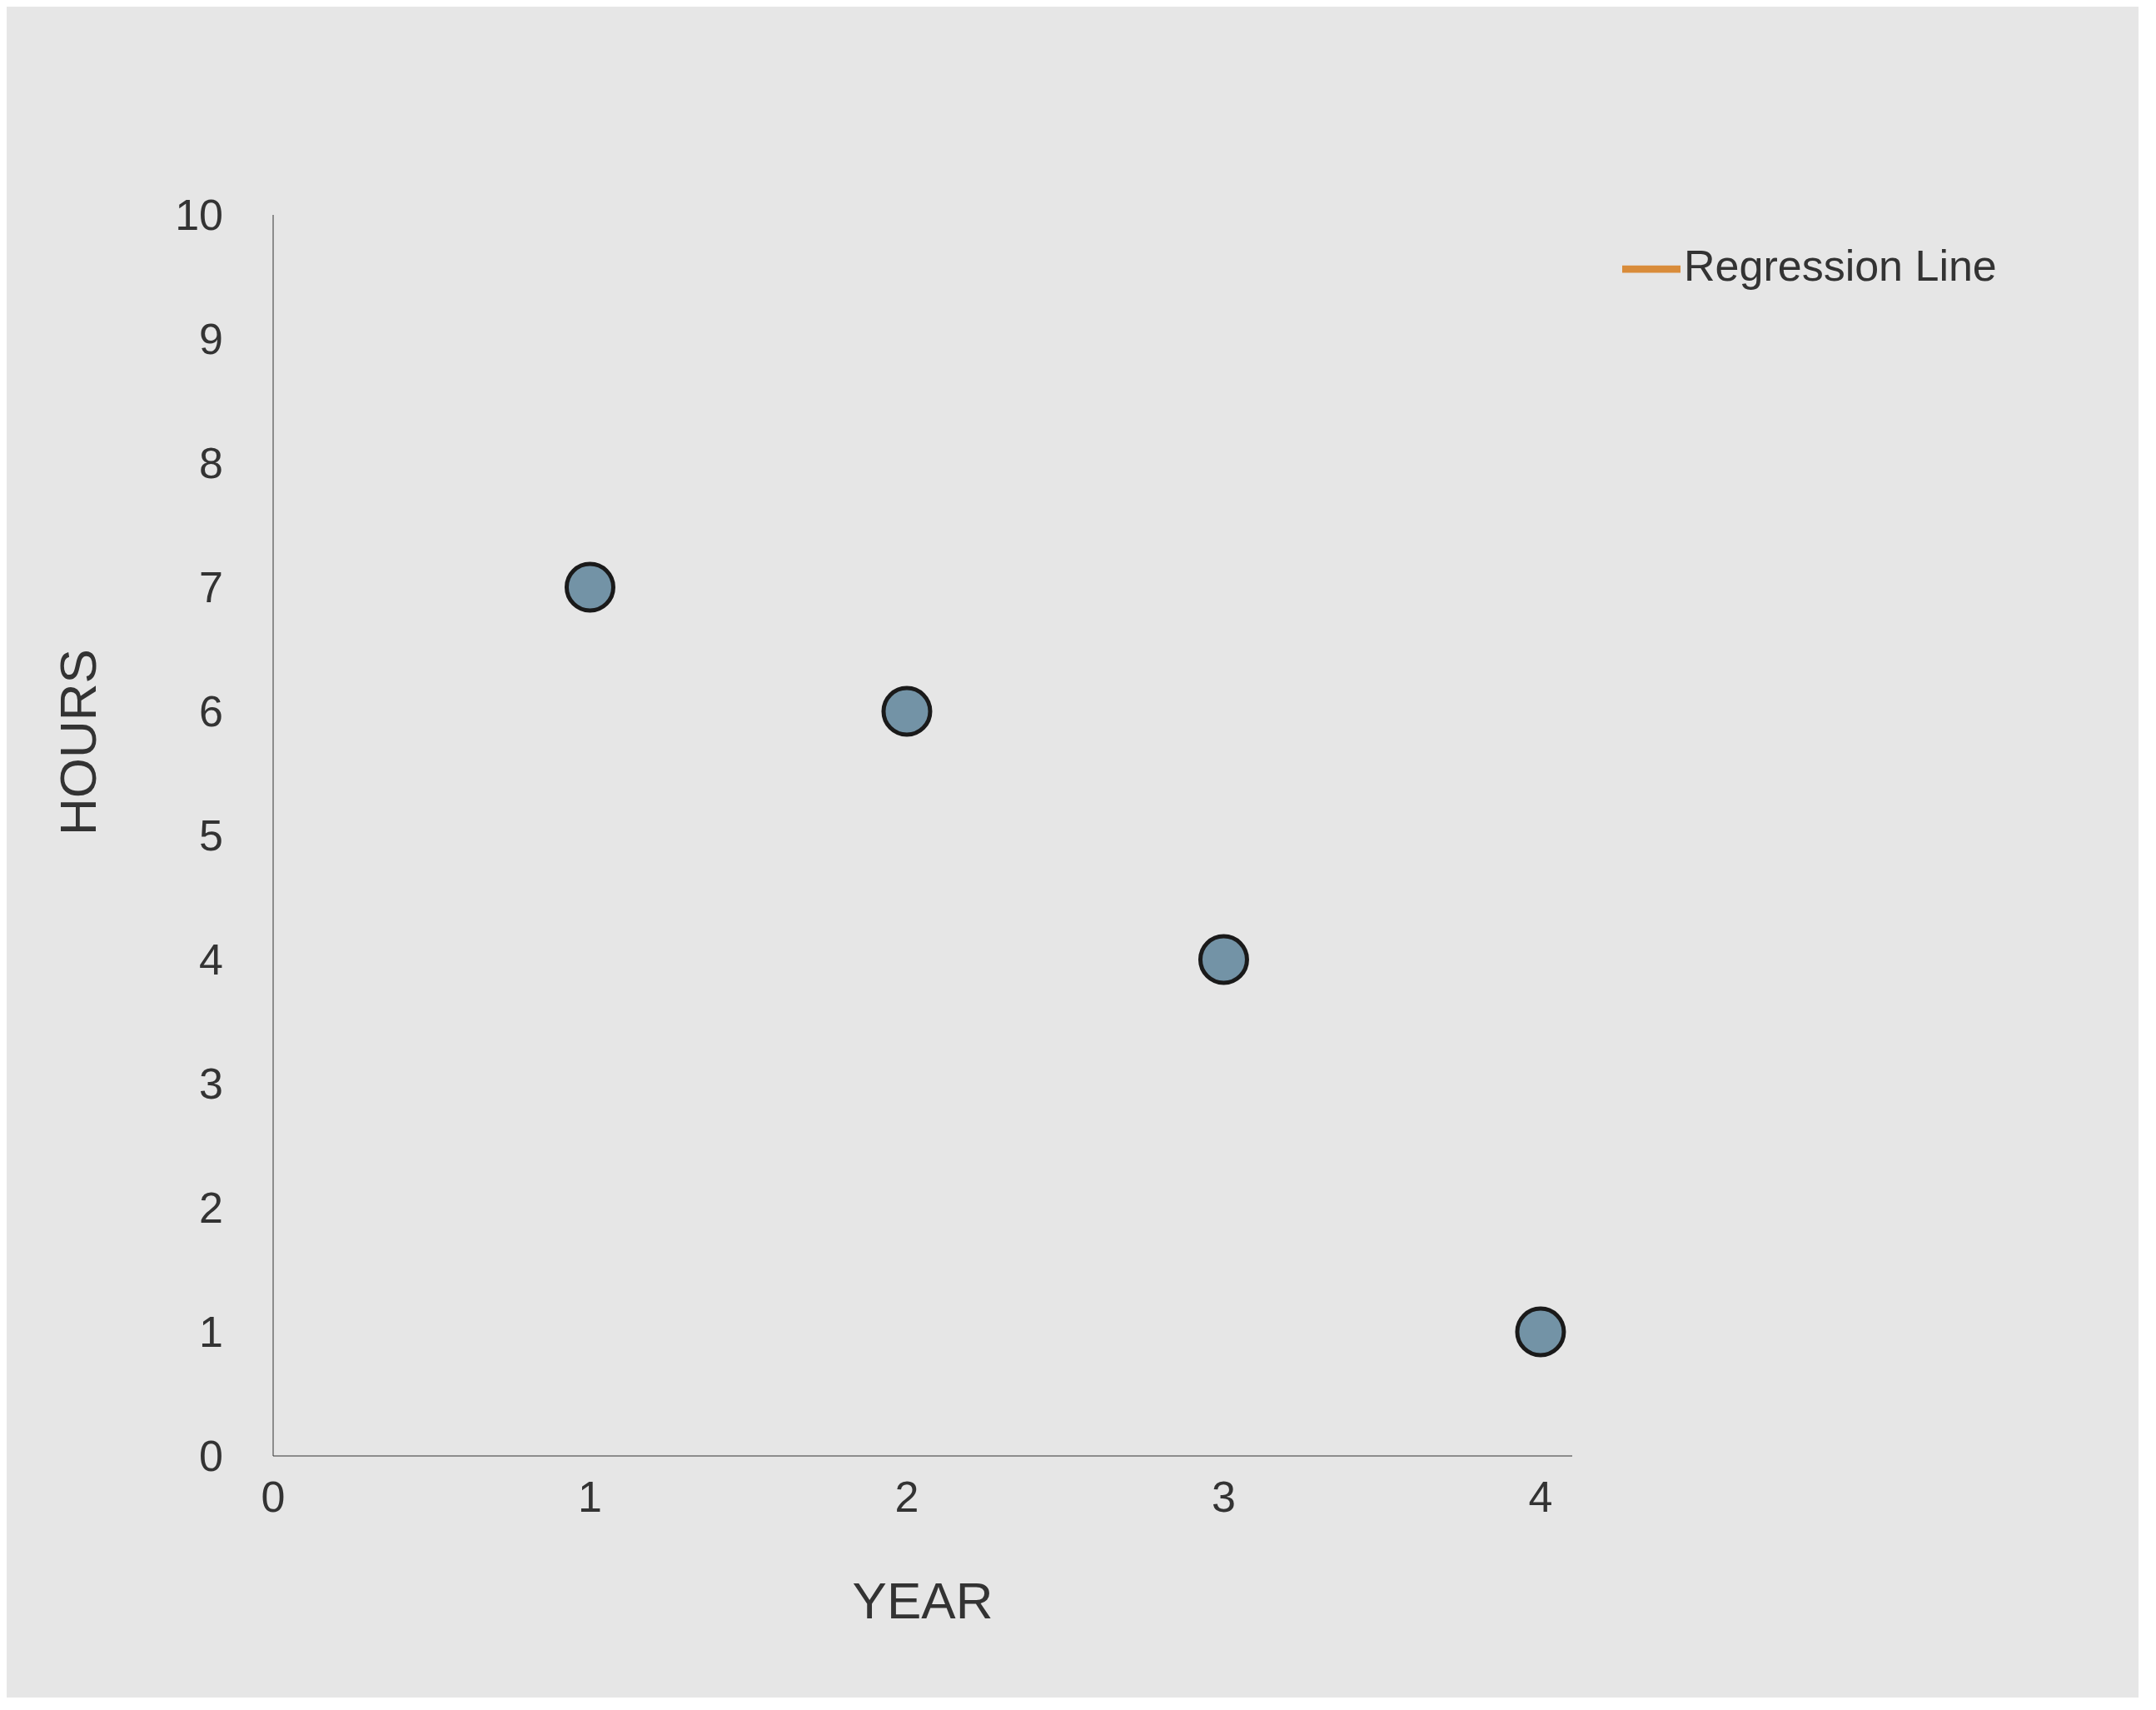  I want to click on x-tick-label: 2, so click(907, 1497).